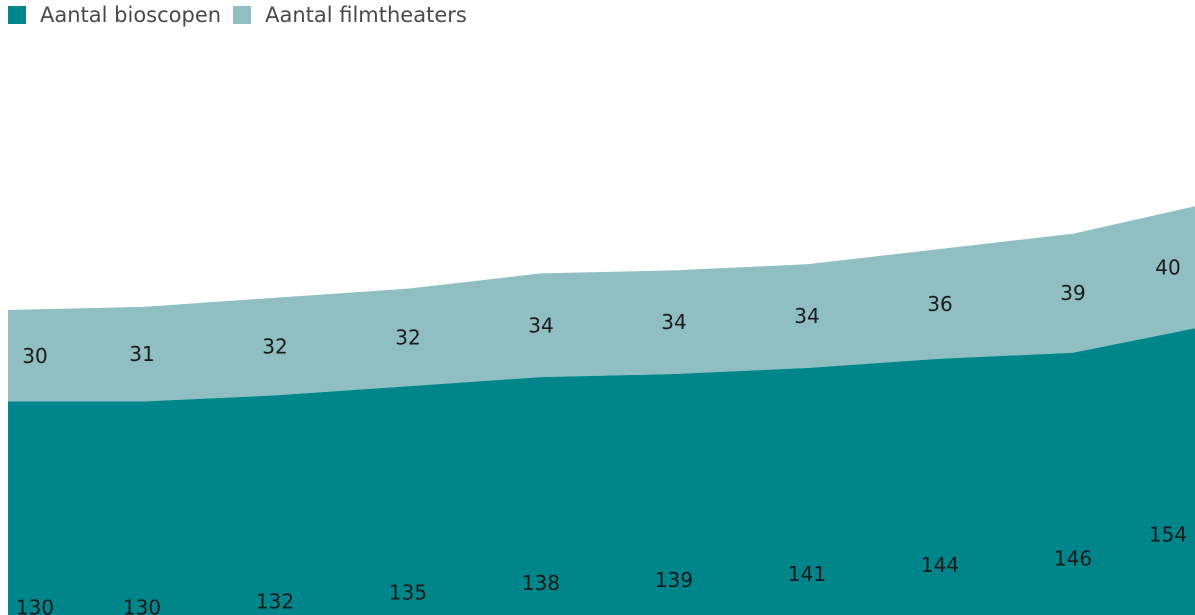 The width and height of the screenshot is (1195, 615). I want to click on data-label-filmtheaters: 40, so click(1167, 267).